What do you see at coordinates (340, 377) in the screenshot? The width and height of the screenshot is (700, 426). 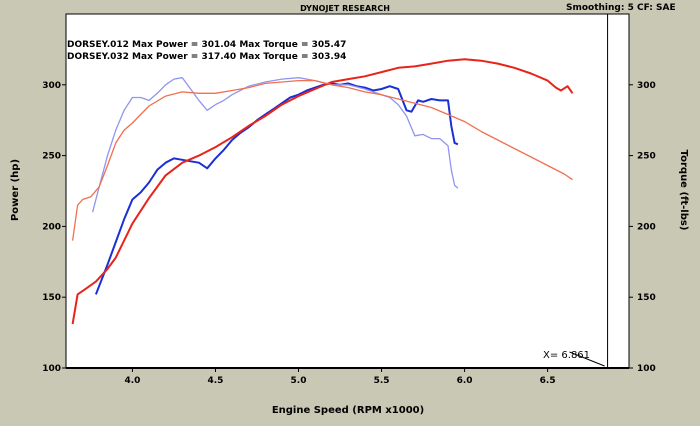 I see `x-axis: 4.0 4.5 5.0 5.5 6.0 6.5` at bounding box center [340, 377].